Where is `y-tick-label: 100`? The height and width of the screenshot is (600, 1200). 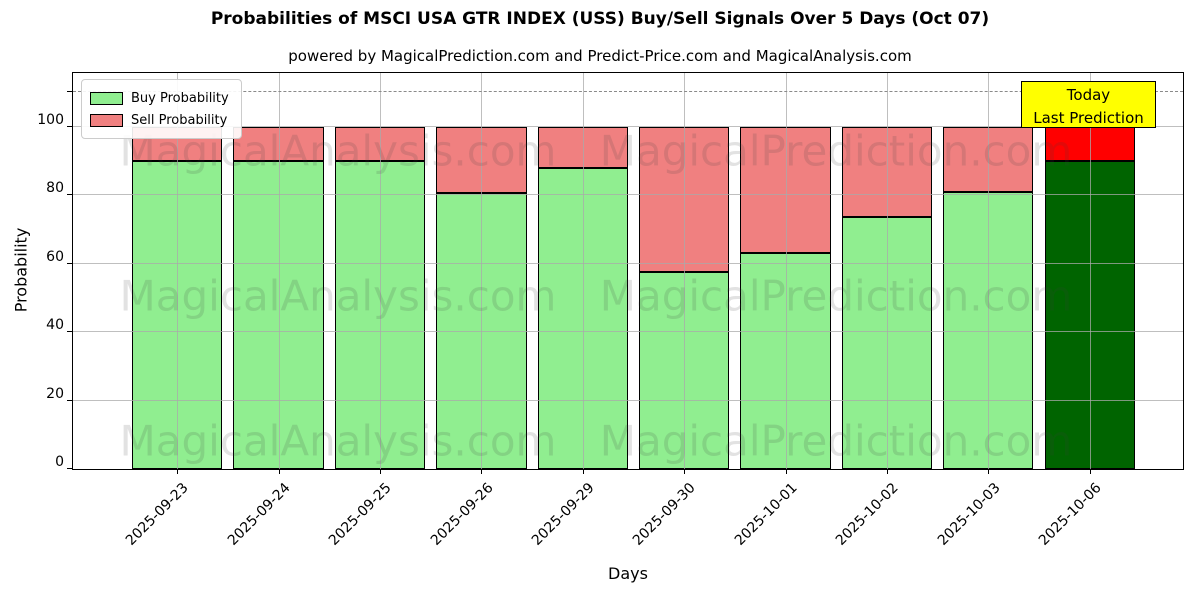
y-tick-label: 100 is located at coordinates (50, 119).